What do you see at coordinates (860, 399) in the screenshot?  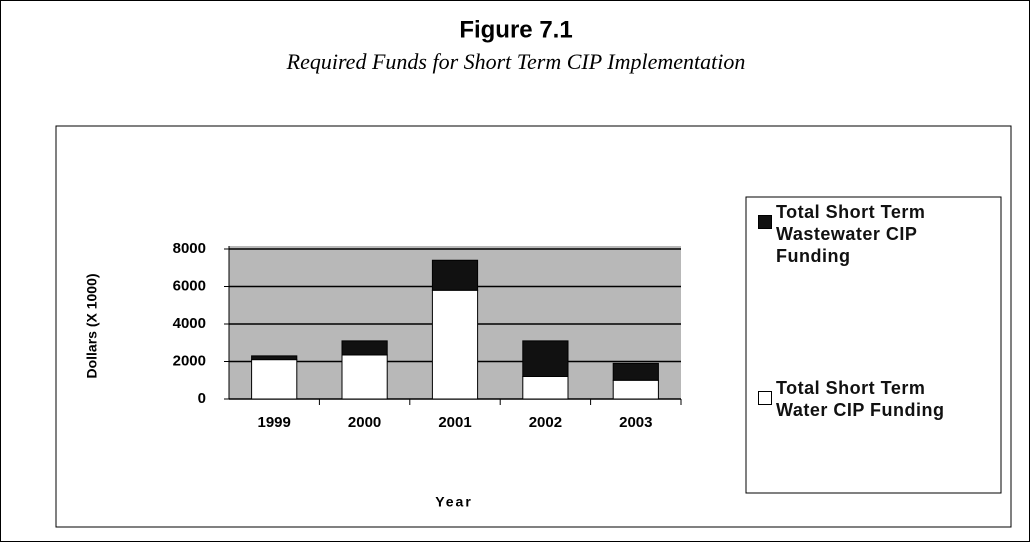 I see `legend-label: Total Short Term Water CIP Funding` at bounding box center [860, 399].